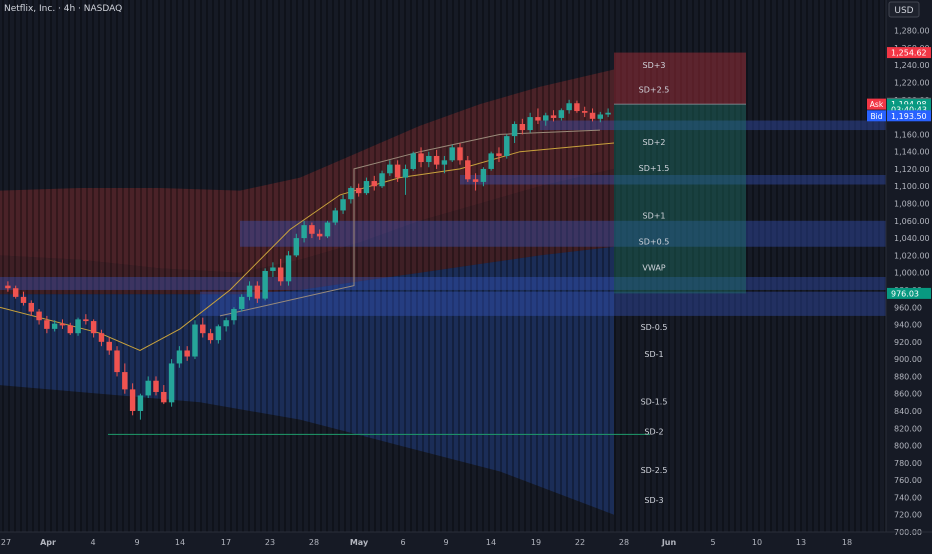 The width and height of the screenshot is (932, 554). What do you see at coordinates (908, 359) in the screenshot?
I see `price-tick-label: 900.00` at bounding box center [908, 359].